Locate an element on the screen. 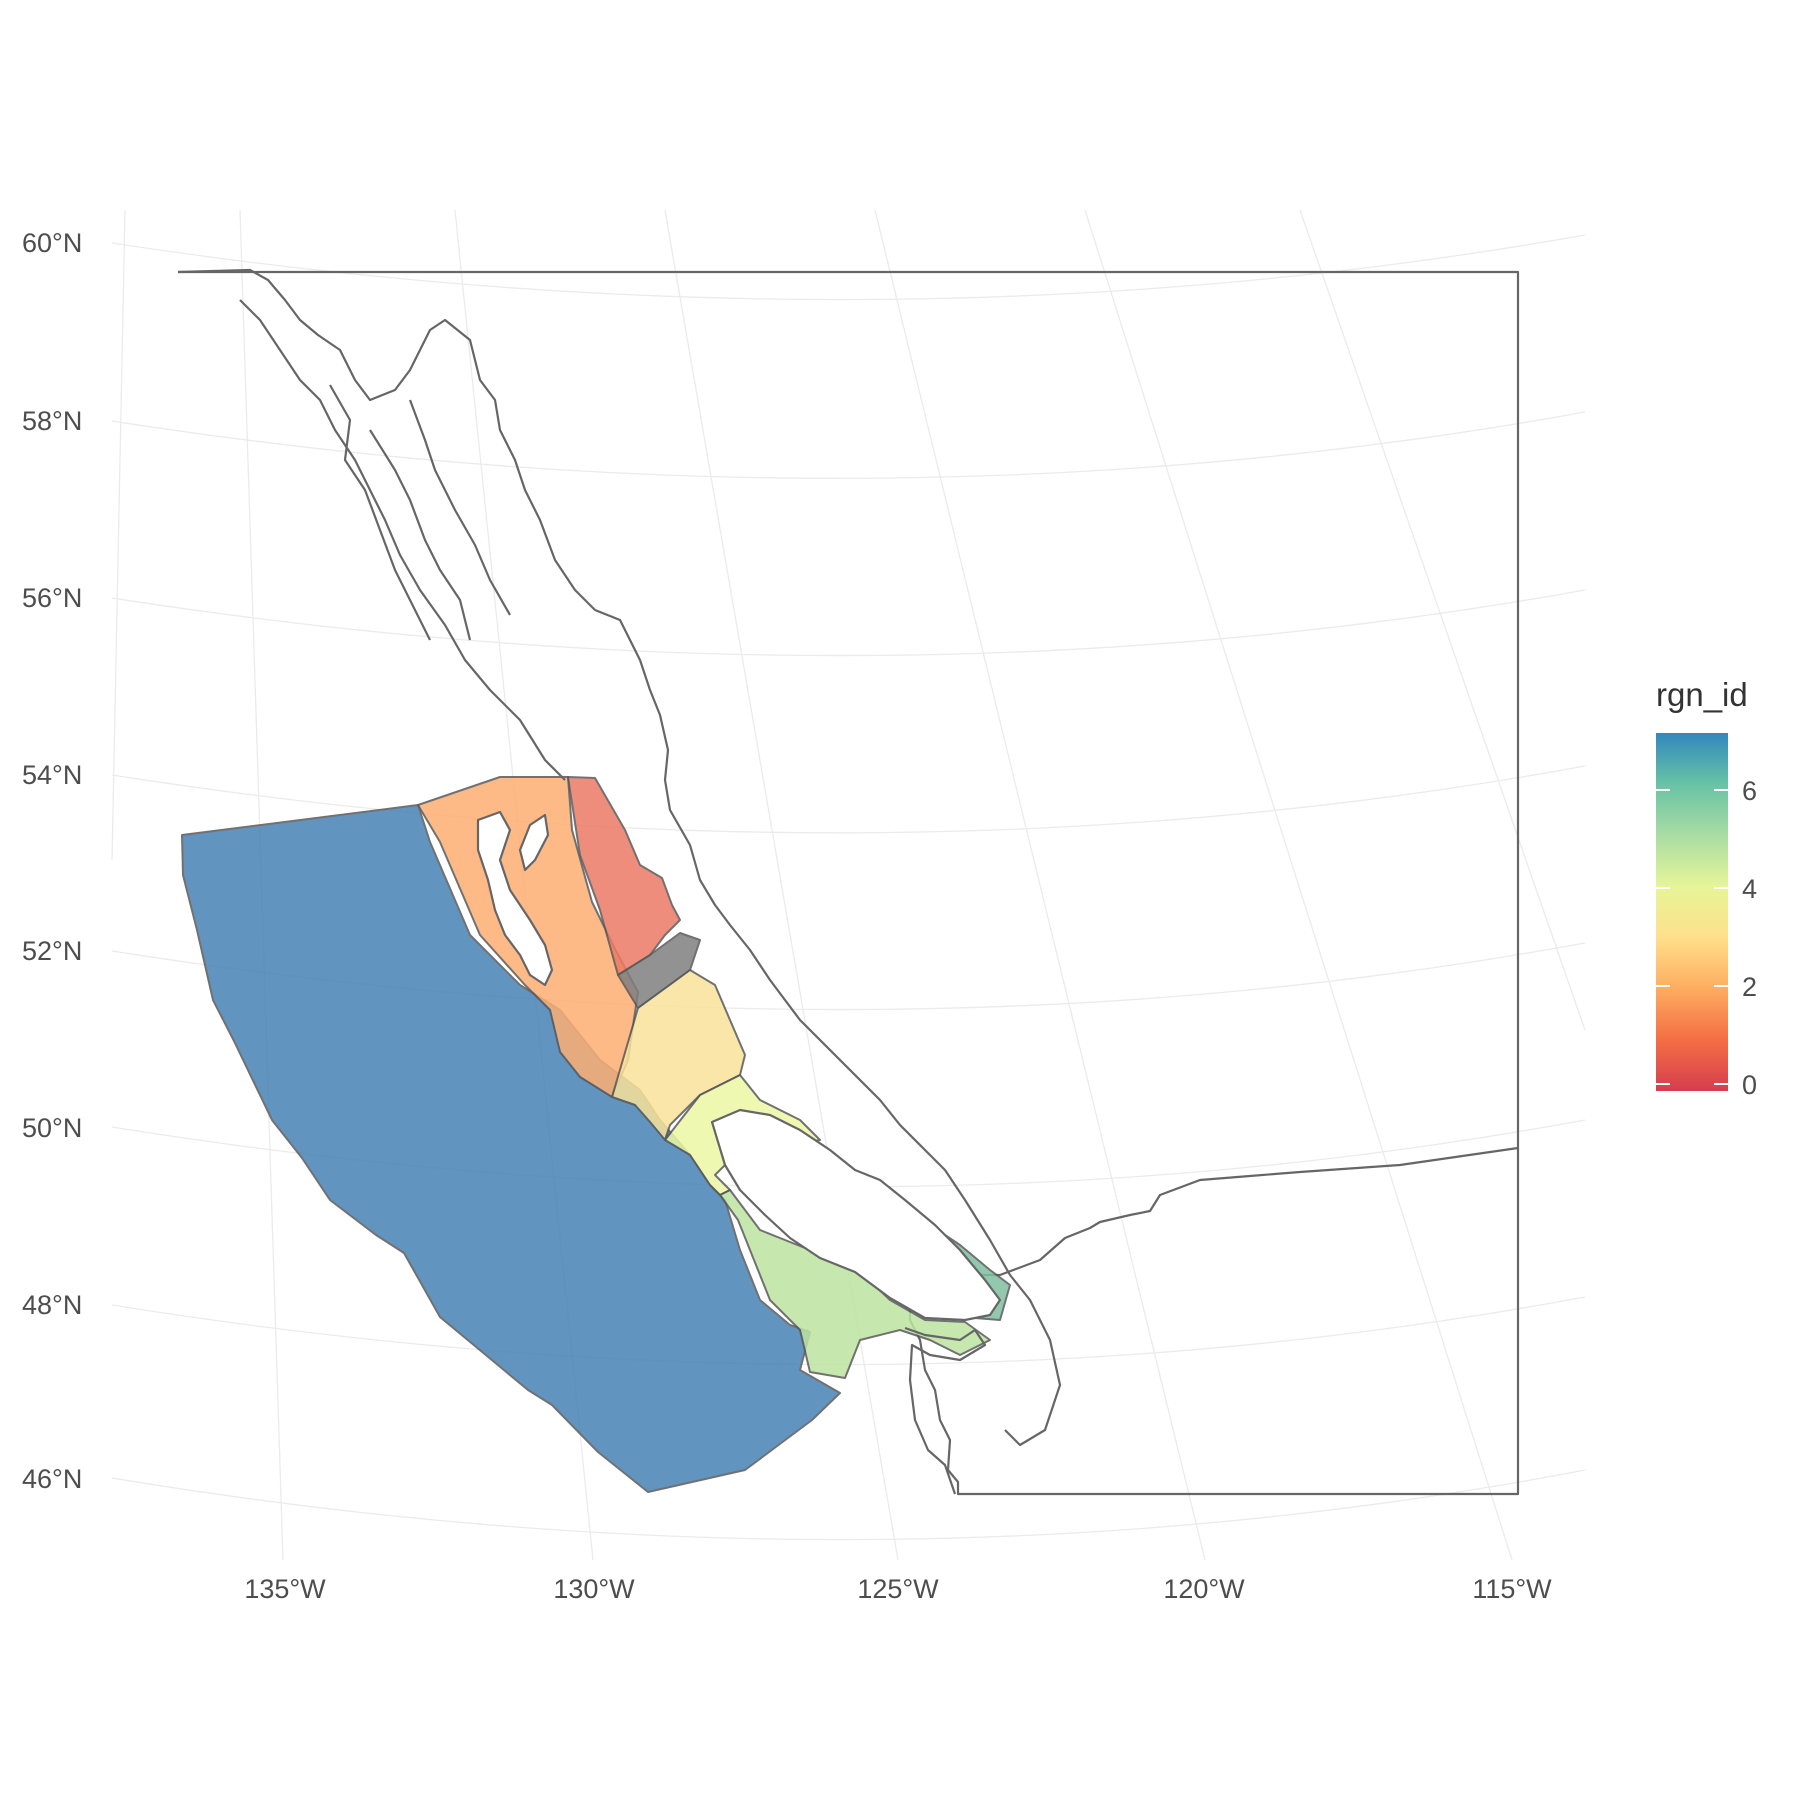 Image resolution: width=1800 pixels, height=1800 pixels. lon-label-125w: 125°W is located at coordinates (898, 1589).